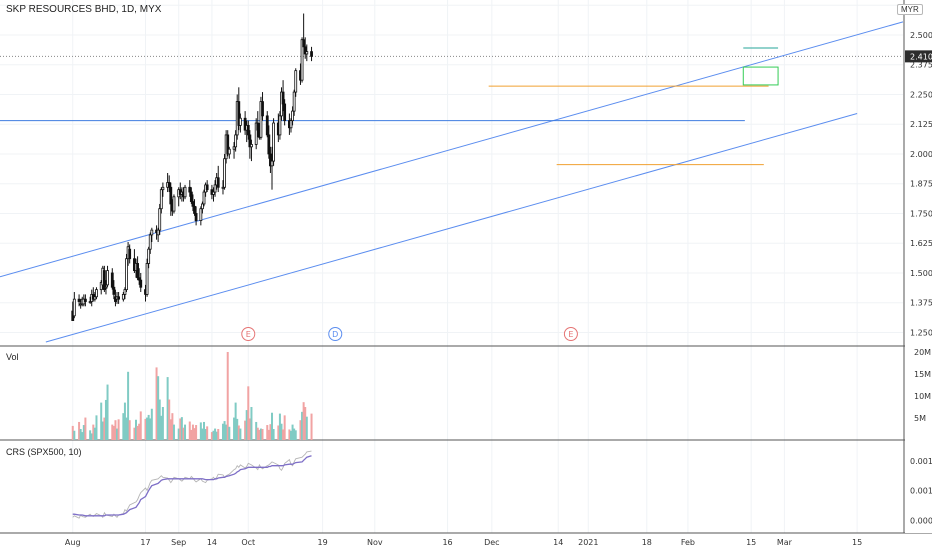 This screenshot has width=932, height=550. I want to click on volume-tick-label: 15M, so click(922, 374).